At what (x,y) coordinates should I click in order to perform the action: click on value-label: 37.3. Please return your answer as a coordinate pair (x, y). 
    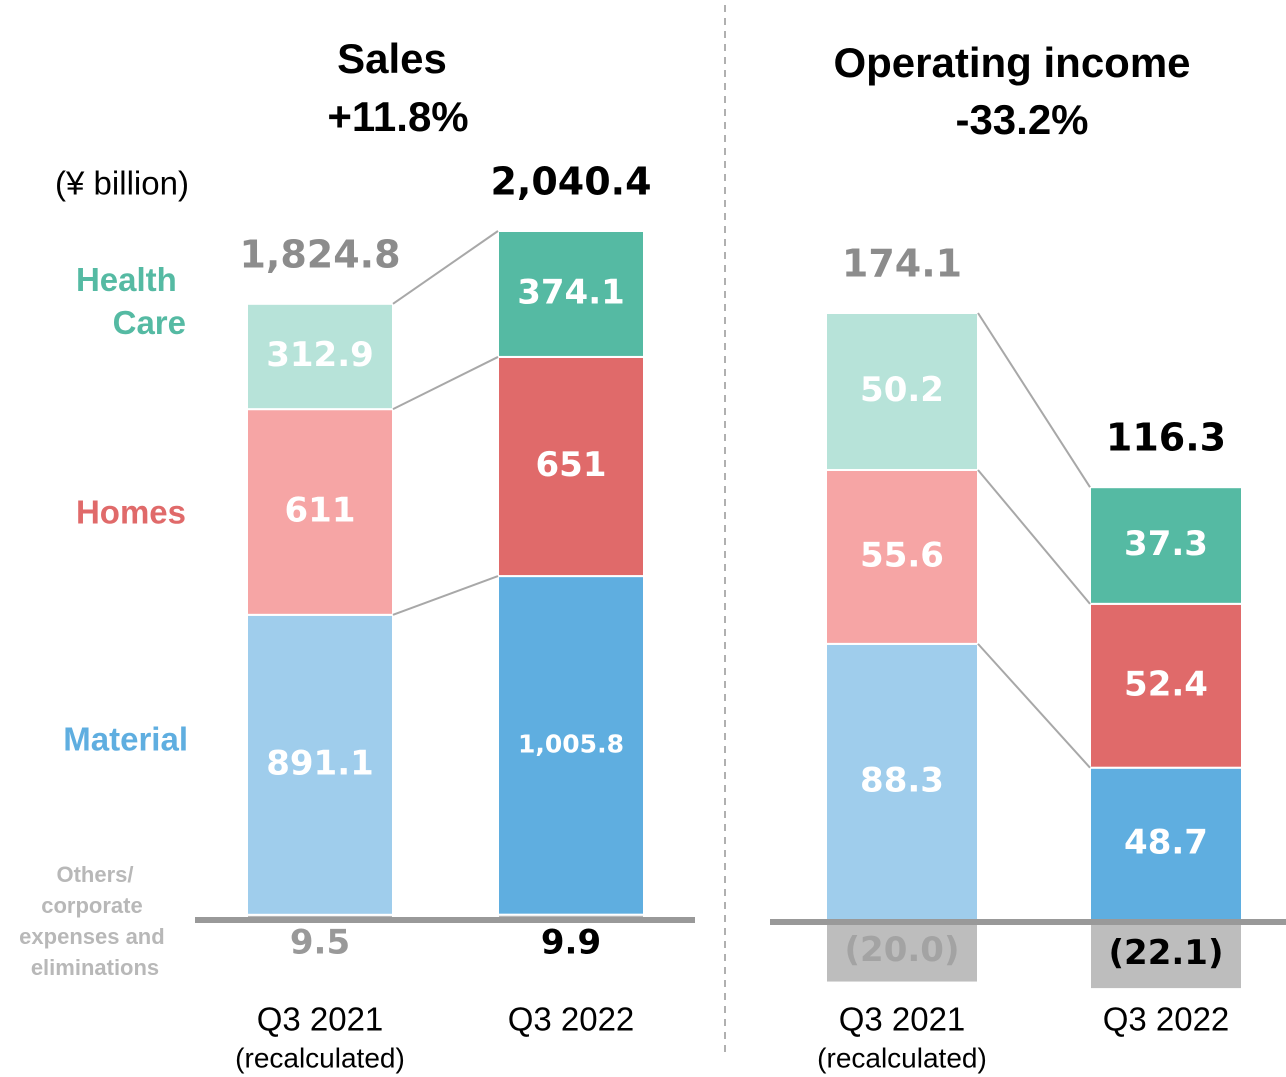
    Looking at the image, I should click on (1166, 544).